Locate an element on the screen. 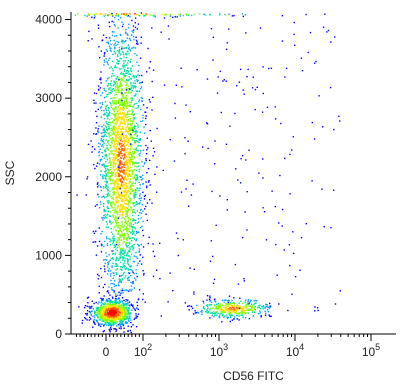 This screenshot has height=385, width=403. y-tick-label: 3000 is located at coordinates (48, 98).